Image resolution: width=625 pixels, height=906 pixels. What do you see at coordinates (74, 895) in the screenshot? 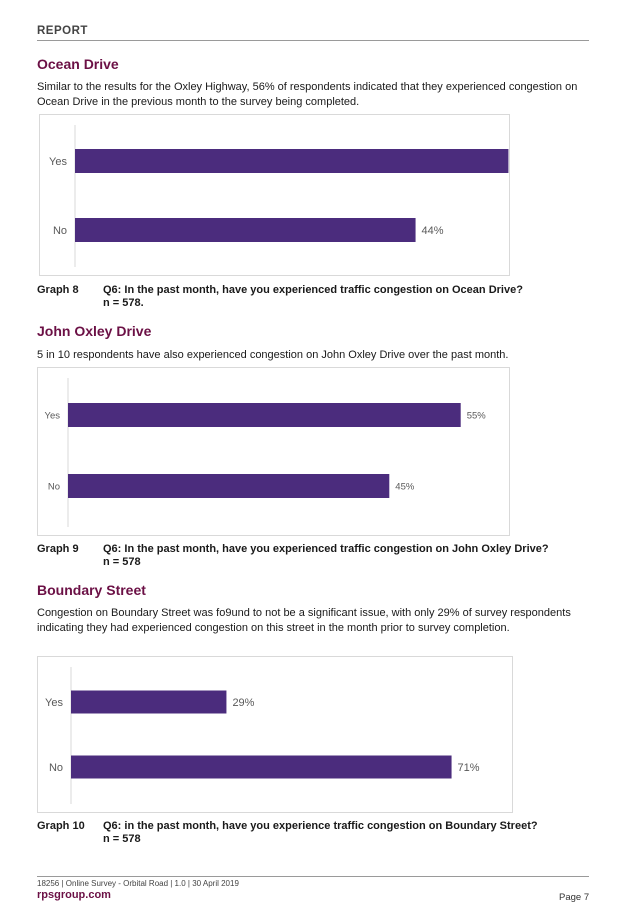
I see `footer-brand-link: rpsgroup.com` at bounding box center [74, 895].